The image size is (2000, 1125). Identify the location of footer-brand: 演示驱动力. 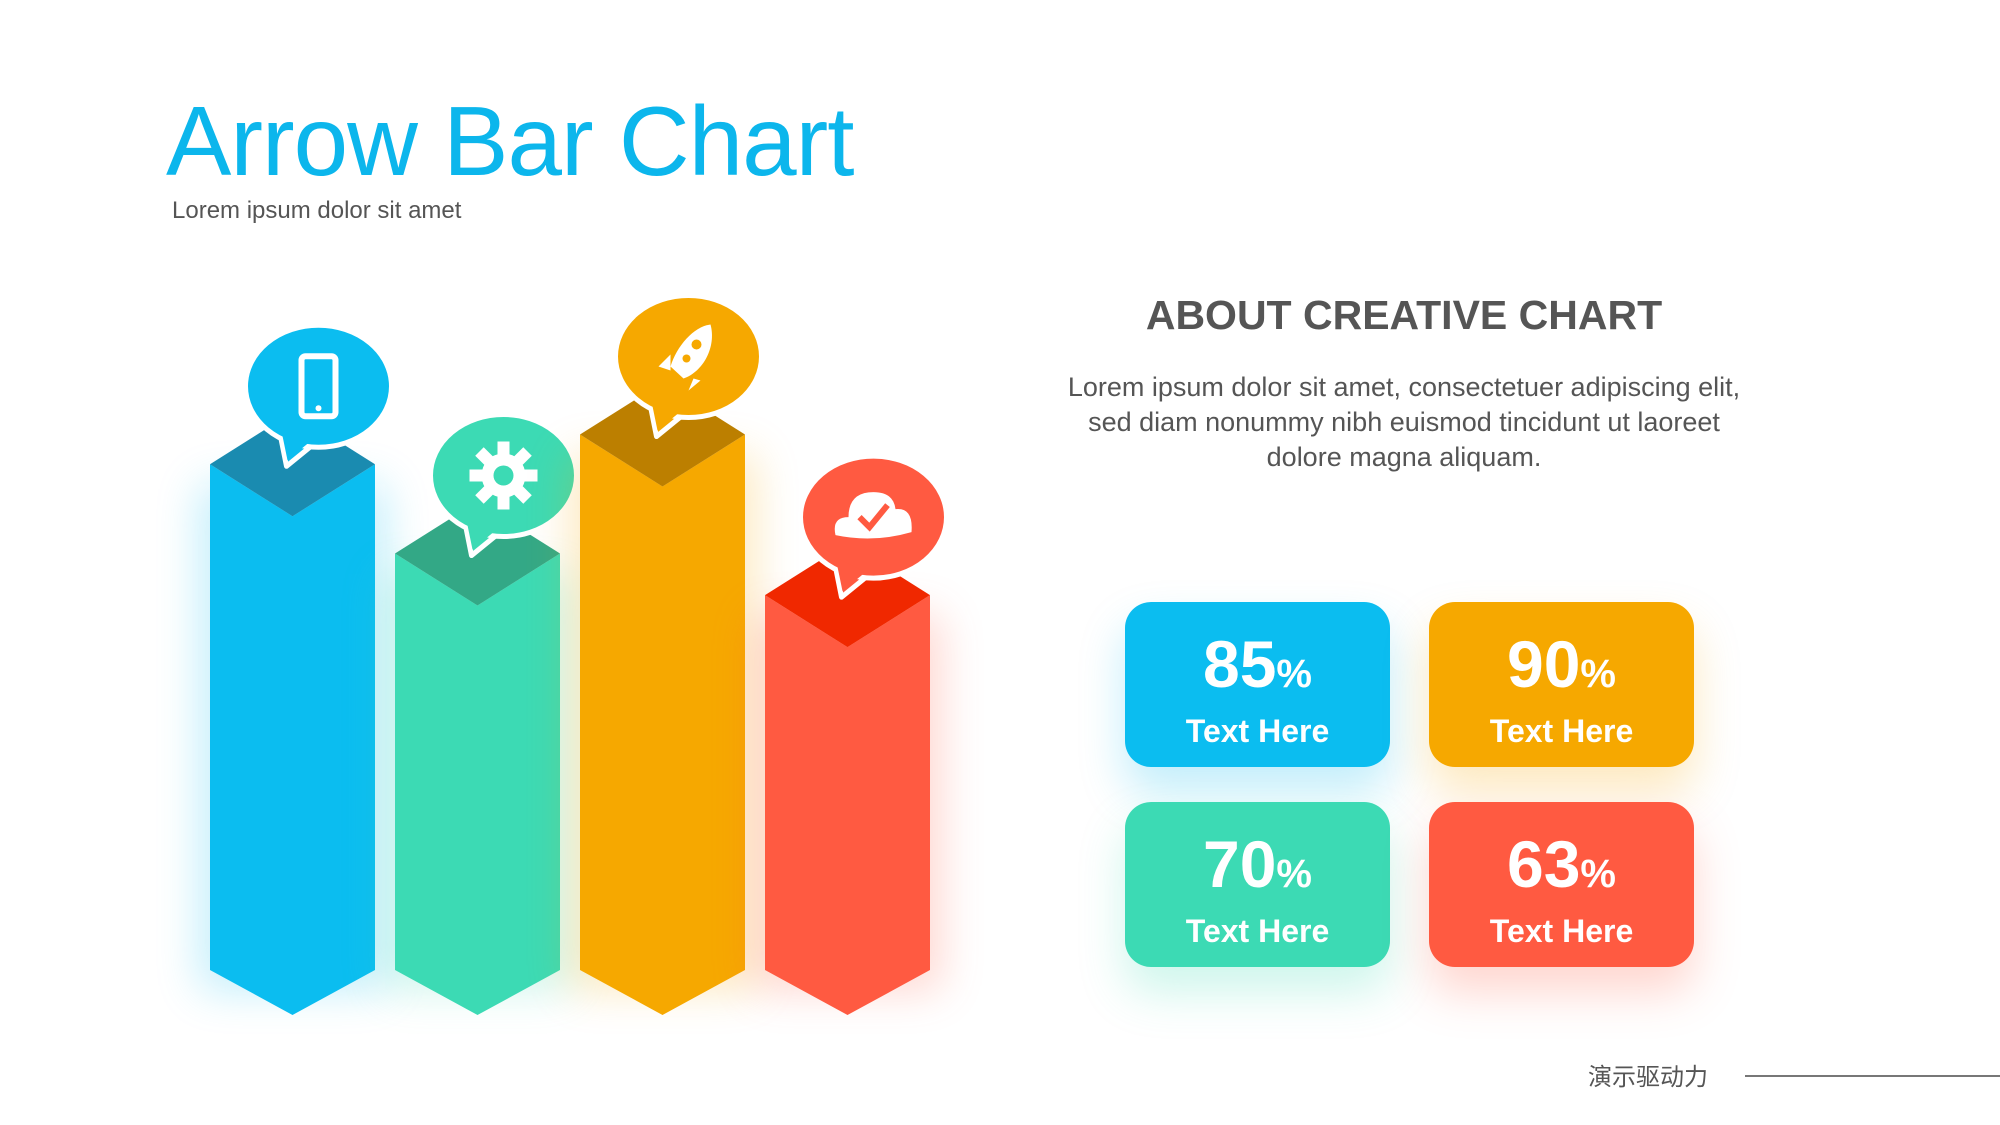
(1648, 1077).